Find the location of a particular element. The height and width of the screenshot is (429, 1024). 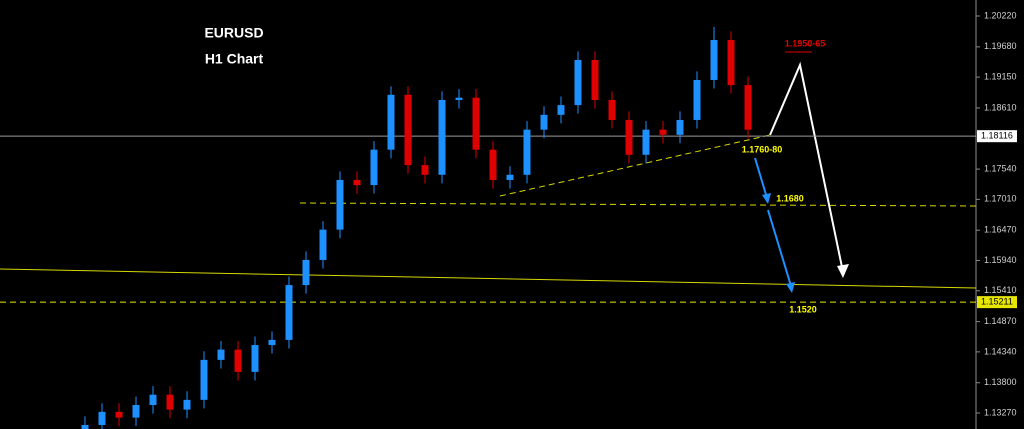

annotation: 1.1950-65 is located at coordinates (805, 43).